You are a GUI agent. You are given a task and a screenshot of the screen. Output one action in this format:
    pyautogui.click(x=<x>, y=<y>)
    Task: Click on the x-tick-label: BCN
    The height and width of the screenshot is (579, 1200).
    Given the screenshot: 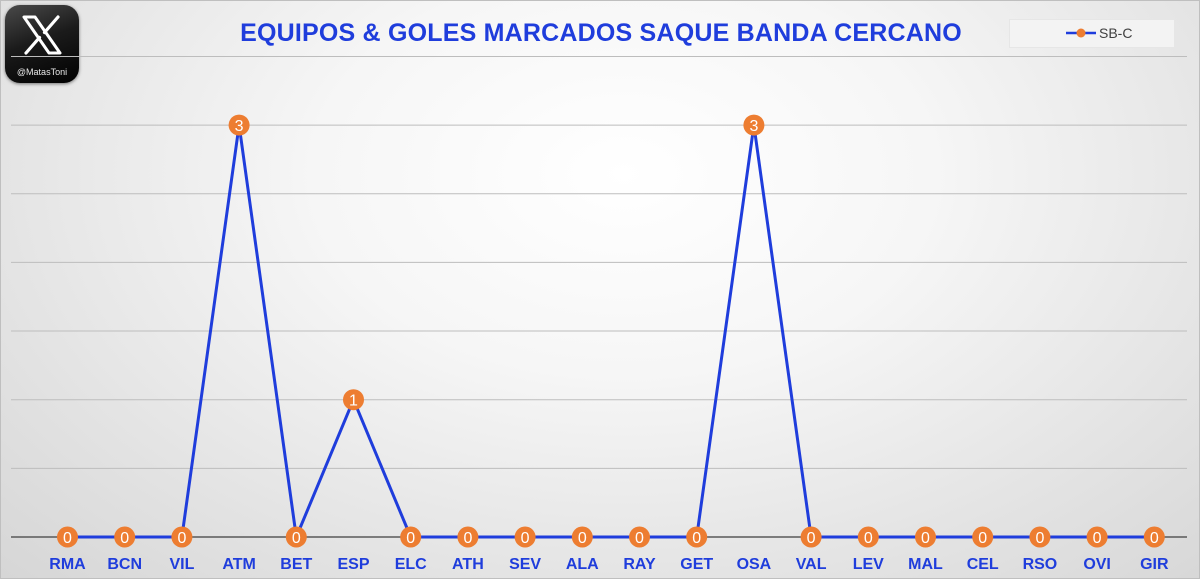 What is the action you would take?
    pyautogui.click(x=124, y=564)
    